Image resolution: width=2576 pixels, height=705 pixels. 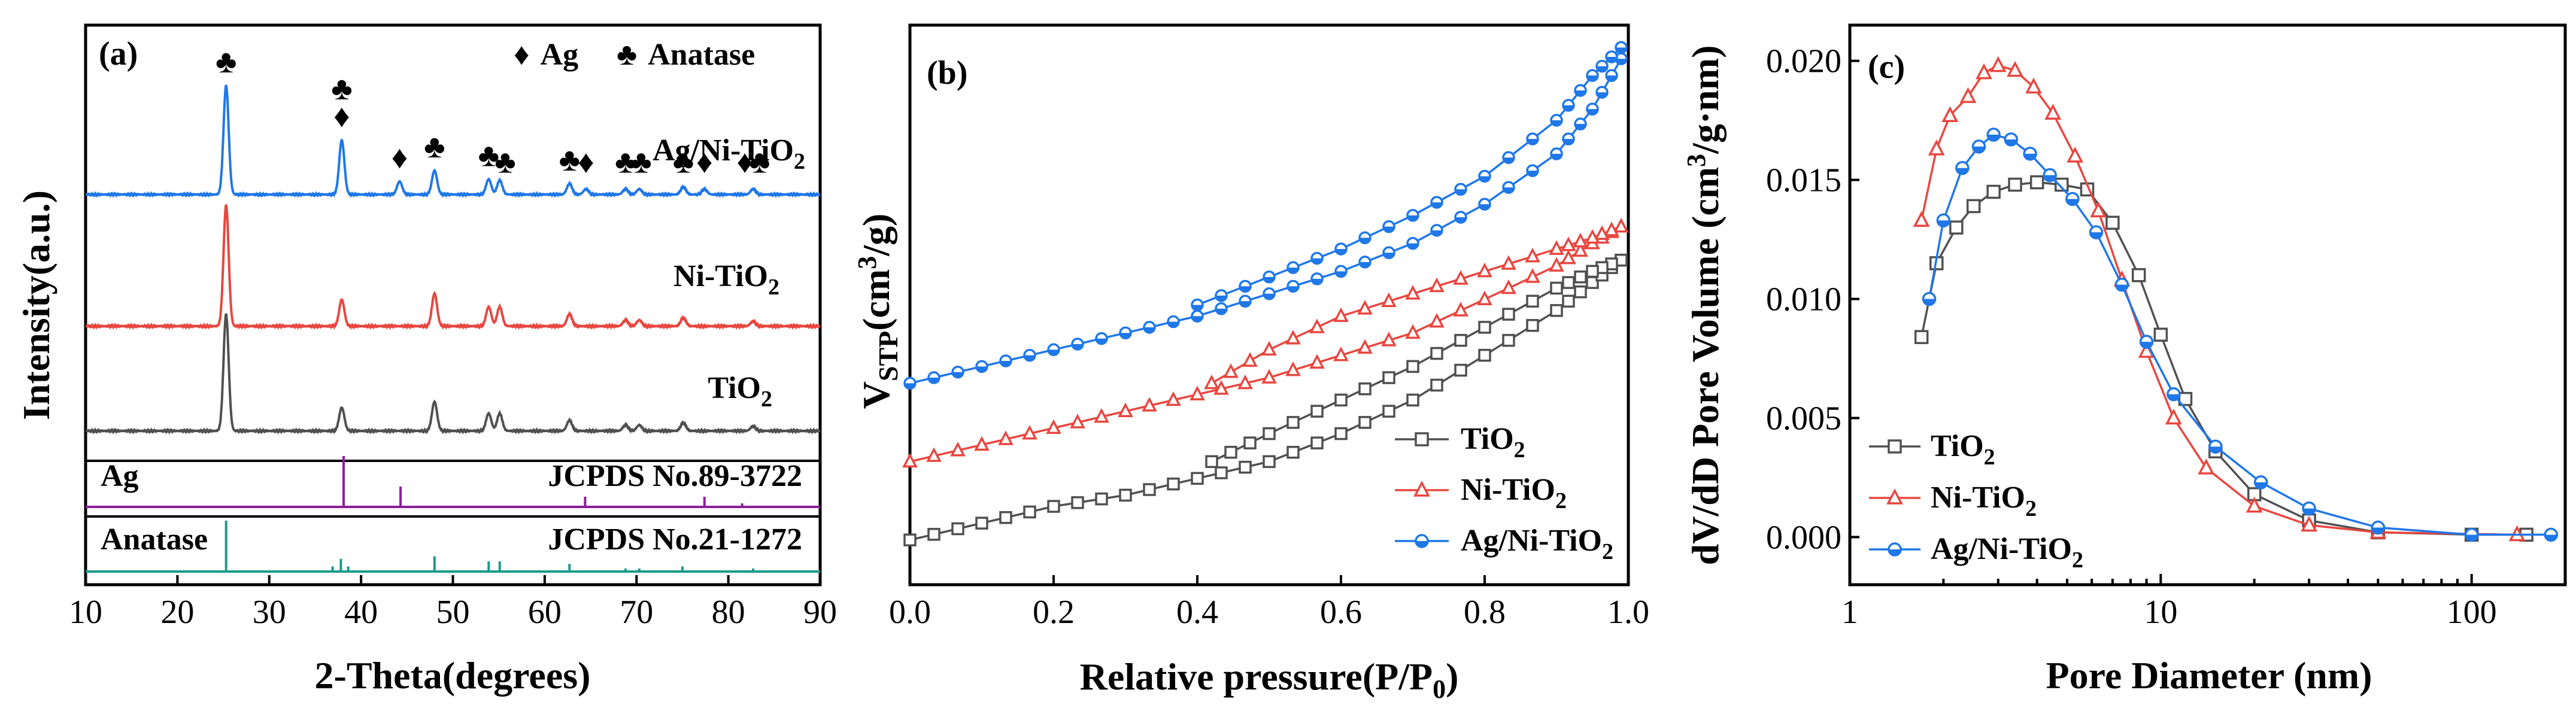 I want to click on panel-b-legend-label-0-sub: 2, so click(x=1519, y=450).